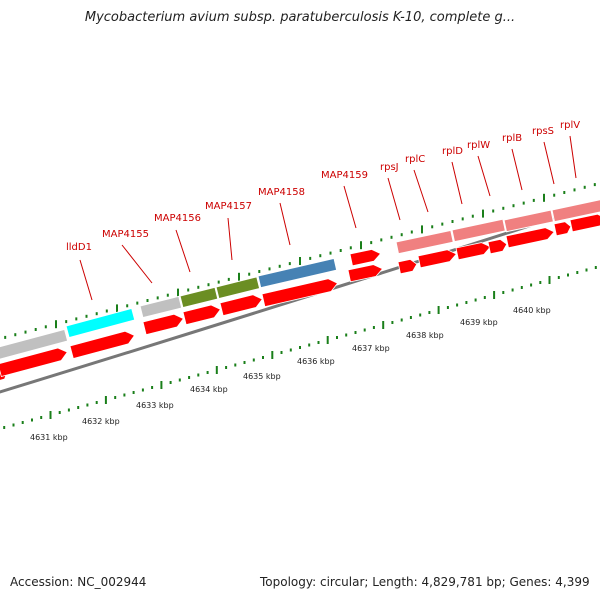 The image size is (600, 600). I want to click on scale-label: 4632 kbp, so click(101, 421).